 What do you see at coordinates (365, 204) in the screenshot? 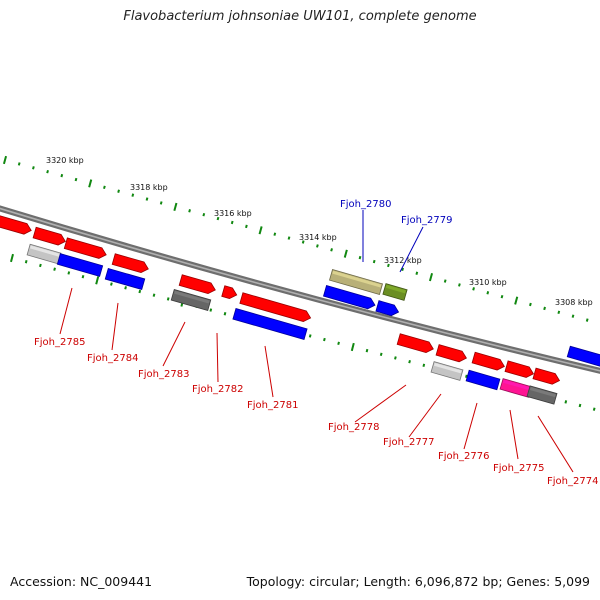
I see `gene-label: Fjoh_2780` at bounding box center [365, 204].